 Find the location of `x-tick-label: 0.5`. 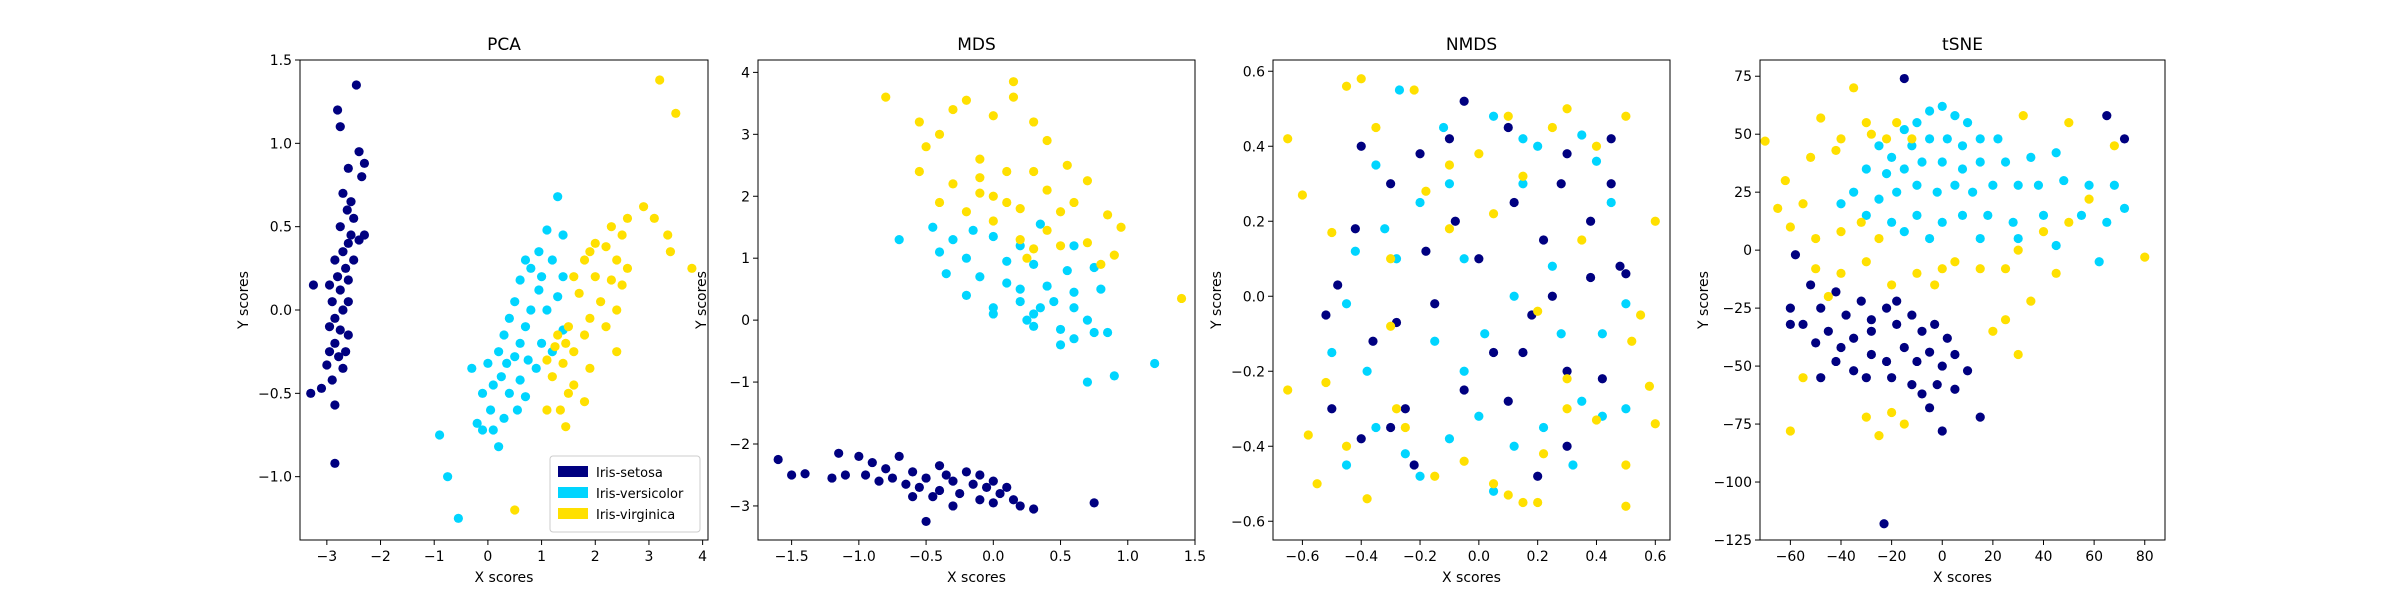

x-tick-label: 0.5 is located at coordinates (1060, 557).